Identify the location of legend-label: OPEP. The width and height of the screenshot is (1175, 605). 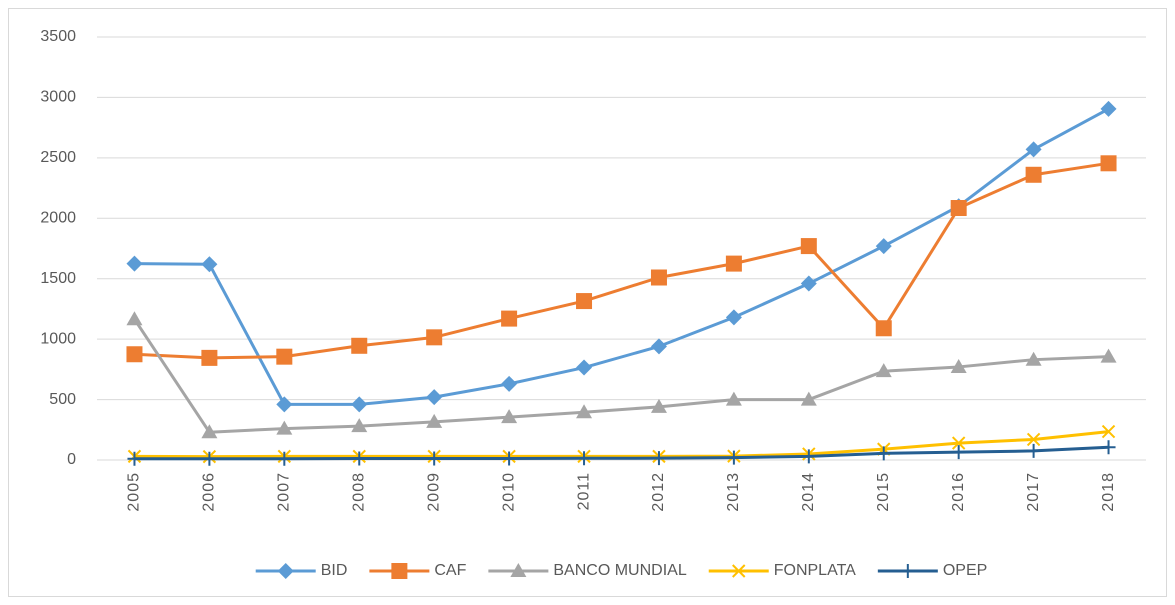
(965, 570).